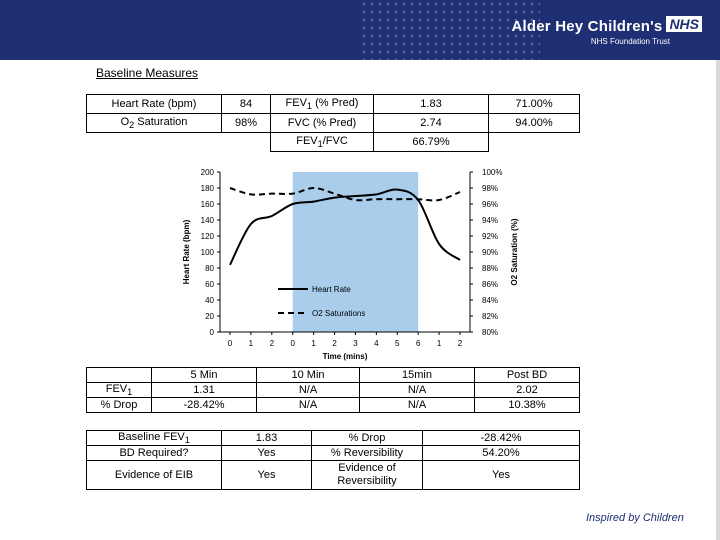 Image resolution: width=720 pixels, height=540 pixels. I want to click on table-cell: 10.38%, so click(527, 405).